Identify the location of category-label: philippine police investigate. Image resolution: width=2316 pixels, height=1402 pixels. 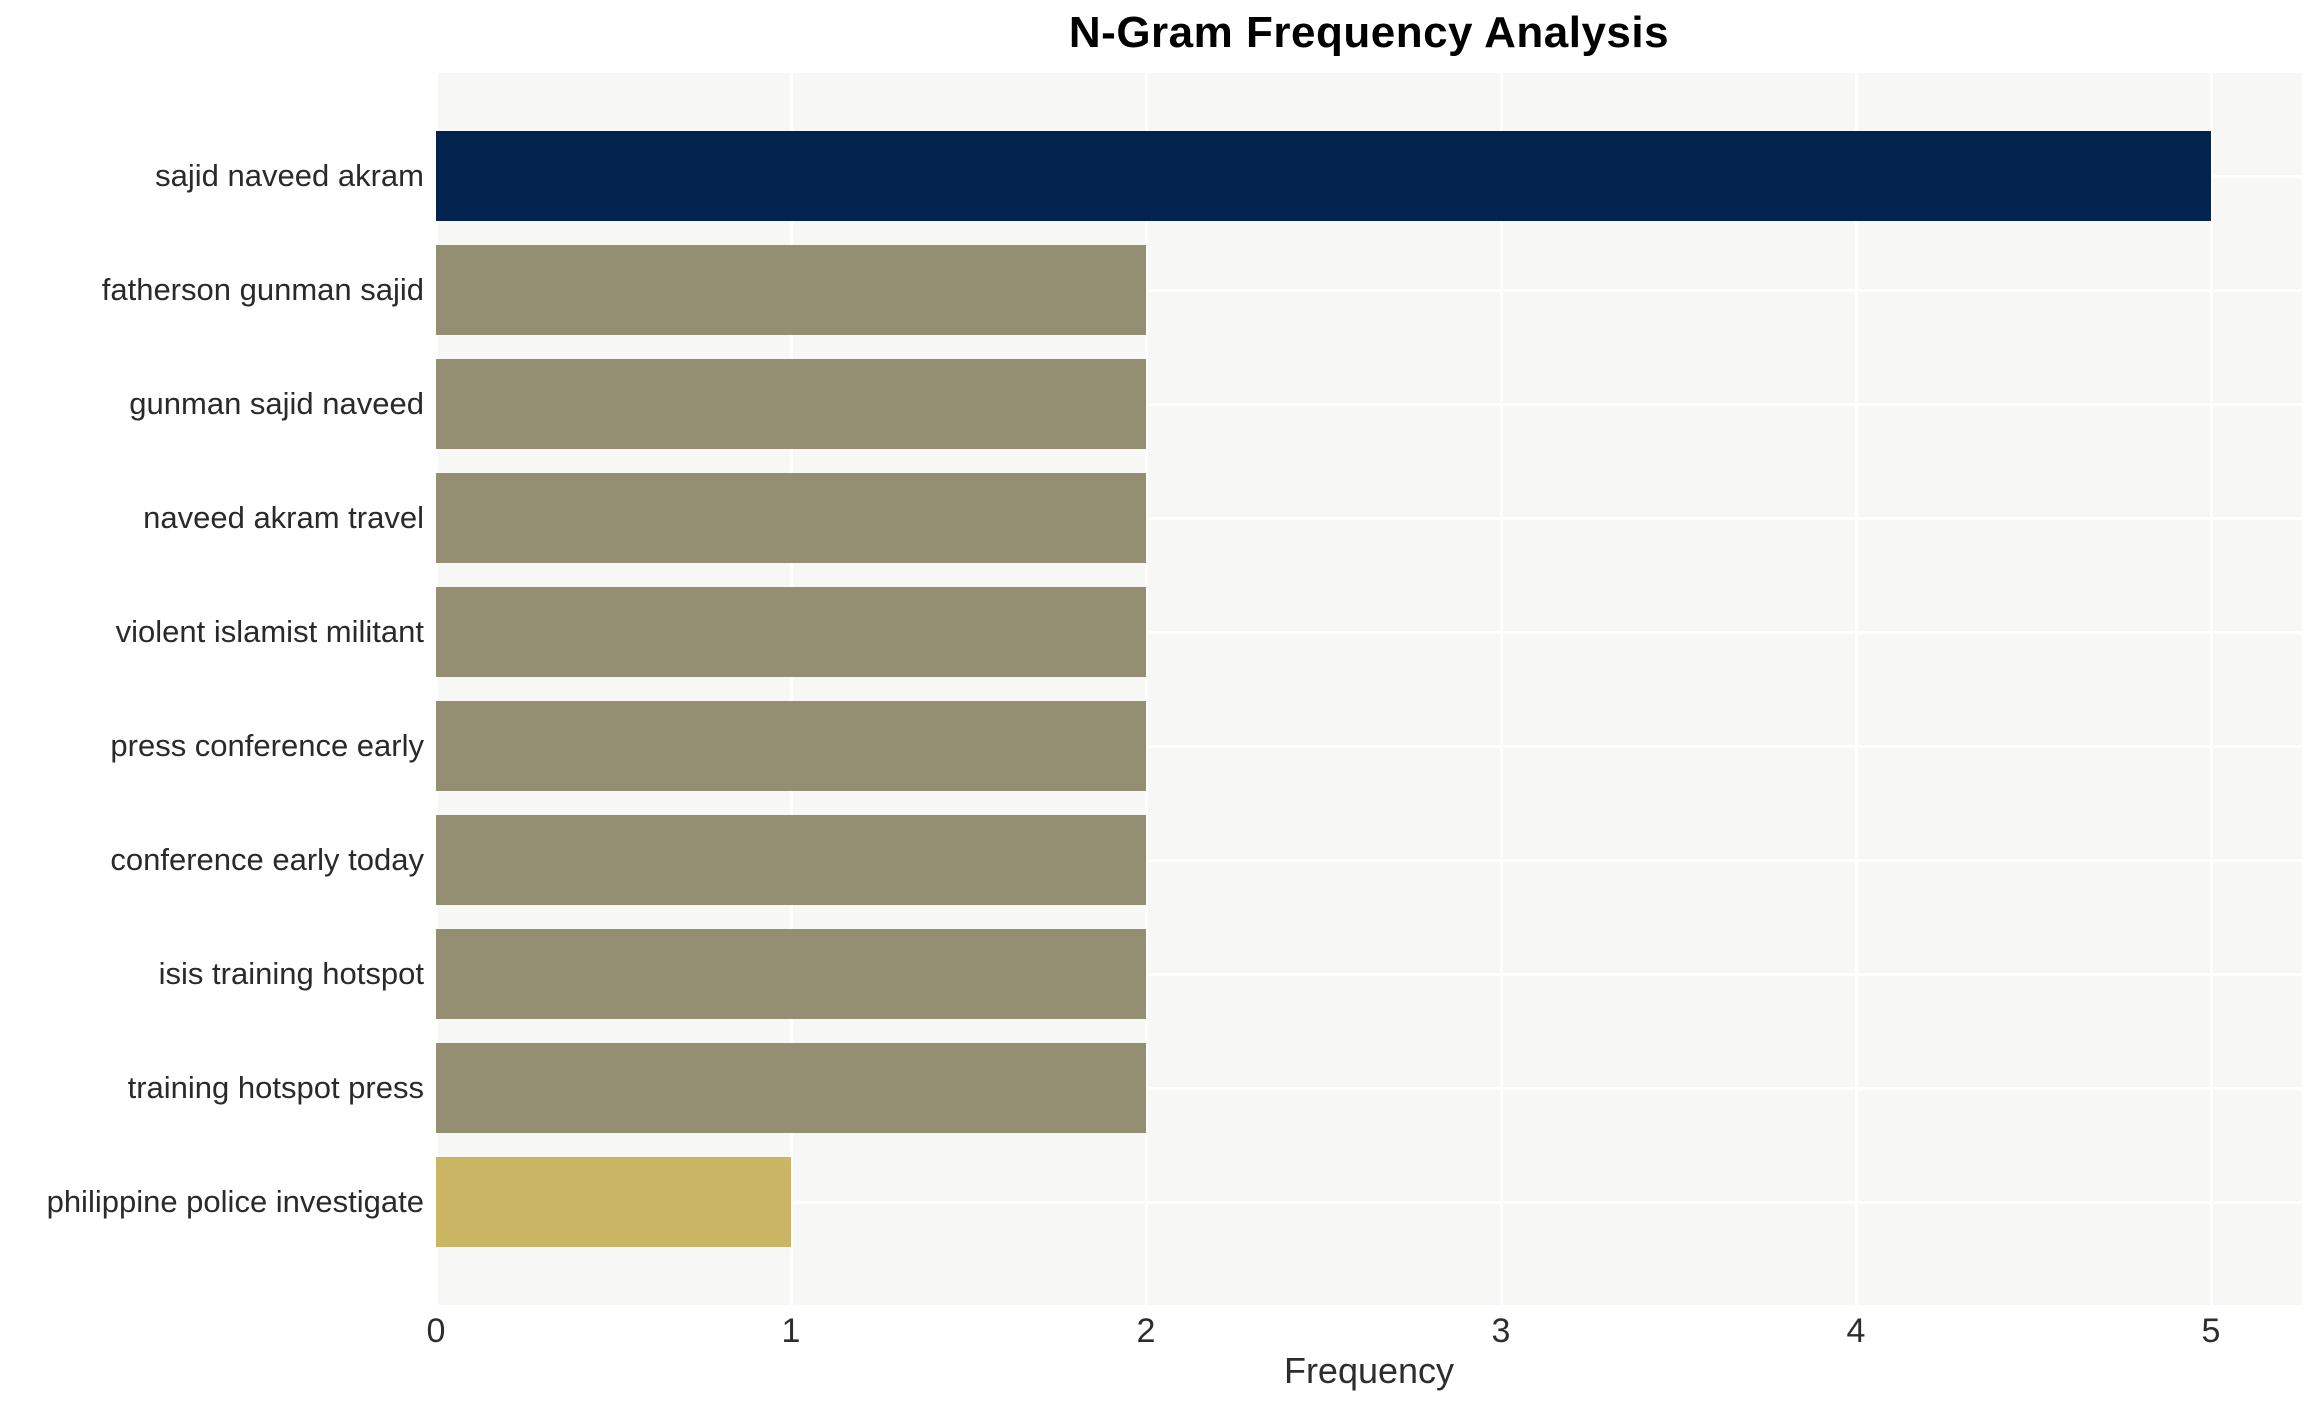
(235, 1201).